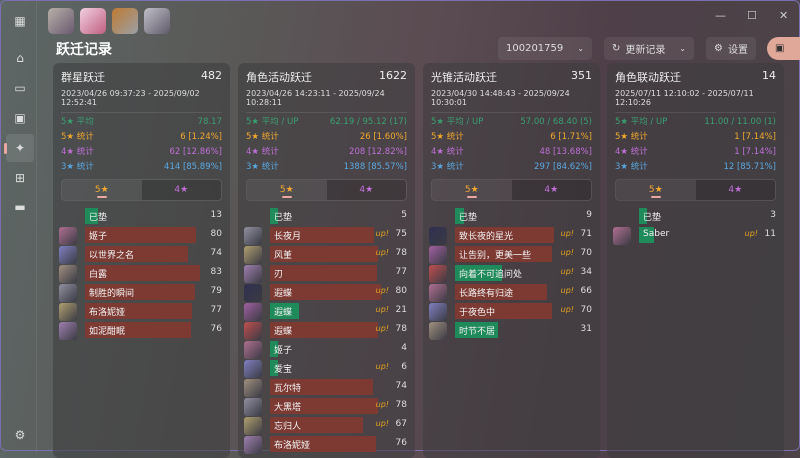  I want to click on stat-label: 3★ 统计, so click(262, 167).